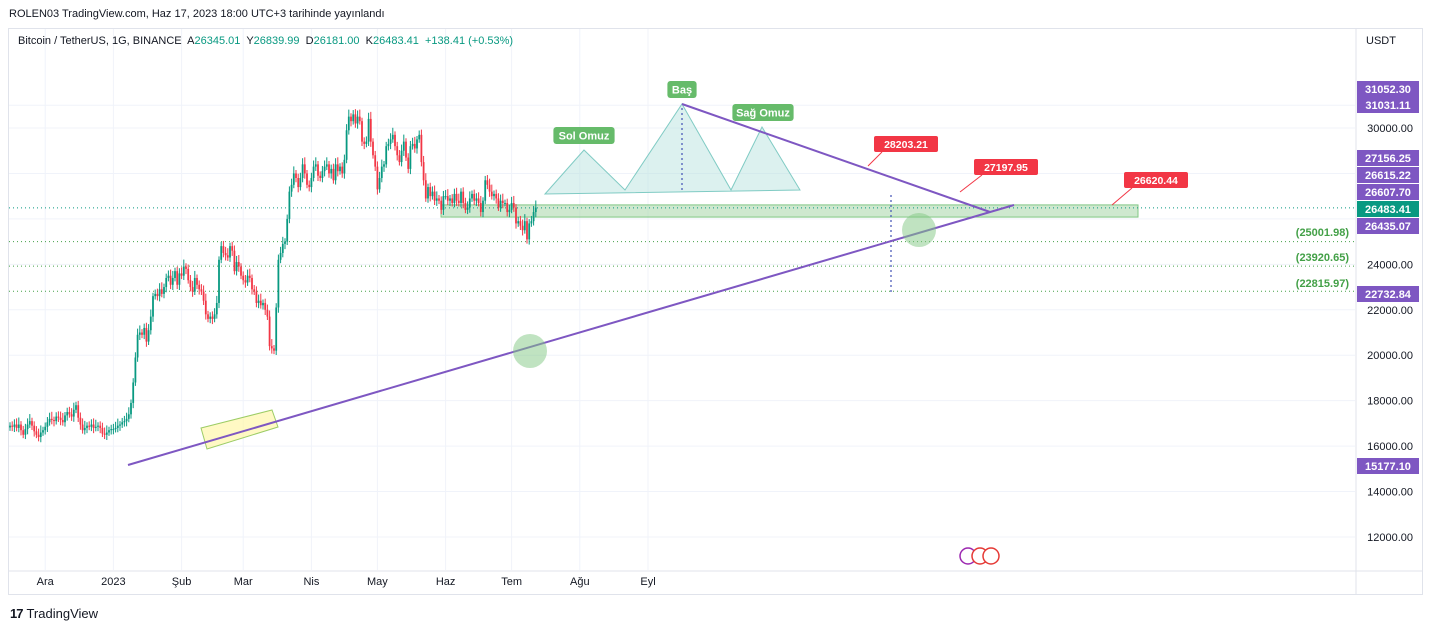  Describe the element at coordinates (191, 41) in the screenshot. I see `open-label: A` at that location.